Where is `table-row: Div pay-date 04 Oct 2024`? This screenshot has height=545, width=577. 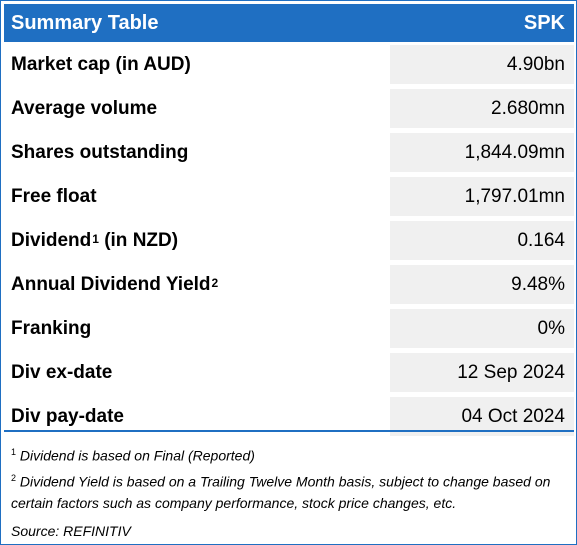 table-row: Div pay-date 04 Oct 2024 is located at coordinates (289, 416).